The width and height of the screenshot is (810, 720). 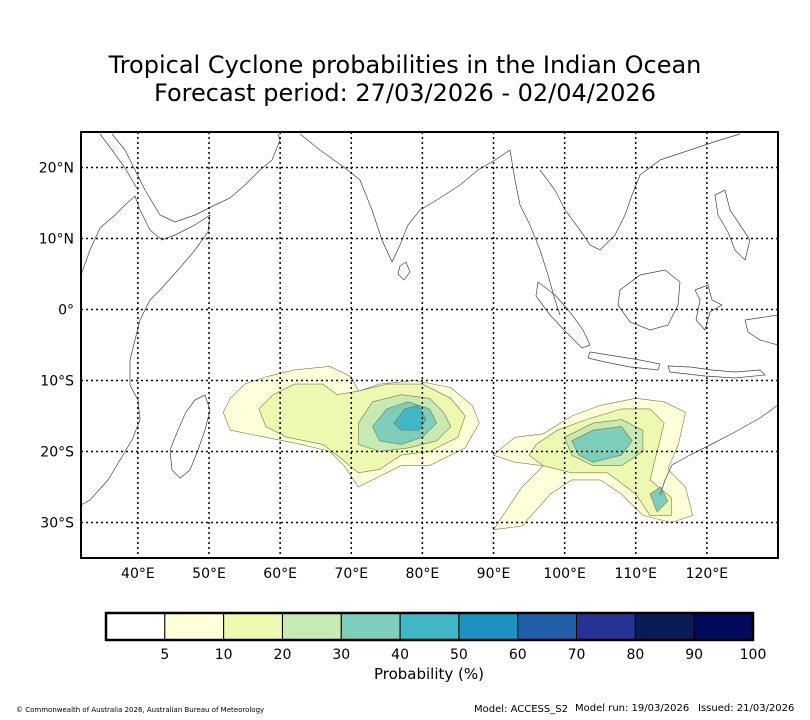 What do you see at coordinates (429, 674) in the screenshot?
I see `colorbar-label: Probability (%)` at bounding box center [429, 674].